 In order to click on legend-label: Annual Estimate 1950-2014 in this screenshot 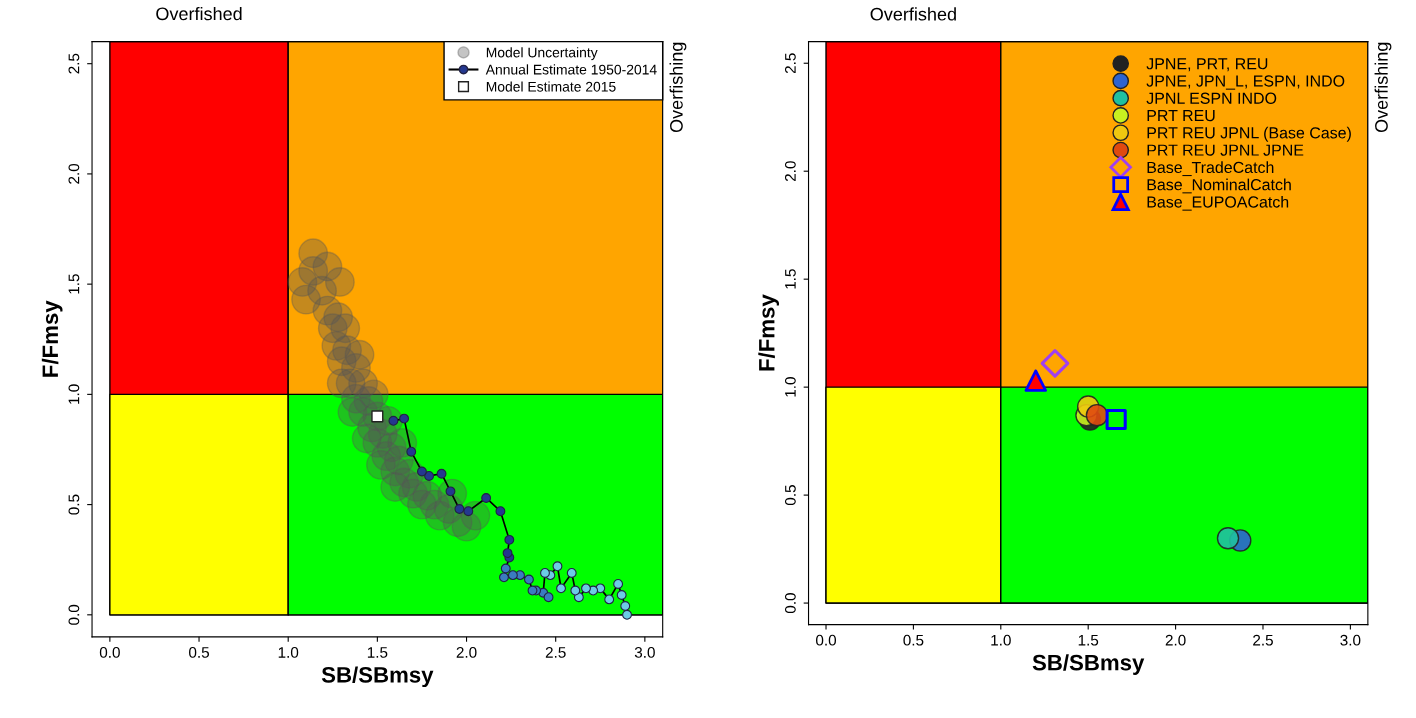, I will do `click(571, 69)`.